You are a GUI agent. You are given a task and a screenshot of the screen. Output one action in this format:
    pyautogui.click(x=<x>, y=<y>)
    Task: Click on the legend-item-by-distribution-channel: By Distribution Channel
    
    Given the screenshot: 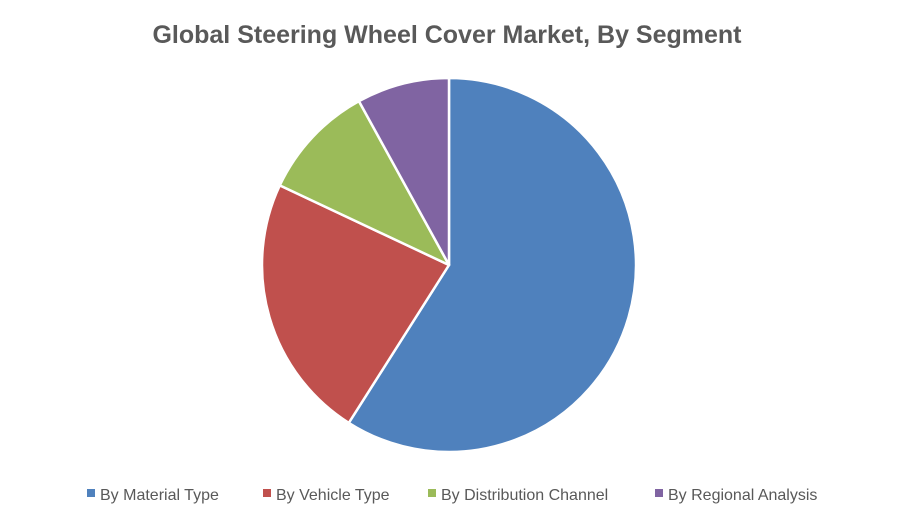 What is the action you would take?
    pyautogui.click(x=518, y=495)
    